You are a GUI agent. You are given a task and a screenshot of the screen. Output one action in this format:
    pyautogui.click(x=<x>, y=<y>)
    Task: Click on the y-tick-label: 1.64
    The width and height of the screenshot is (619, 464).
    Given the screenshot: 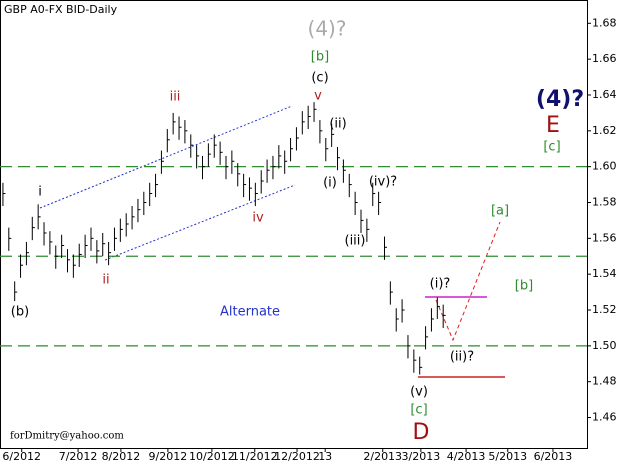 What is the action you would take?
    pyautogui.click(x=604, y=94)
    